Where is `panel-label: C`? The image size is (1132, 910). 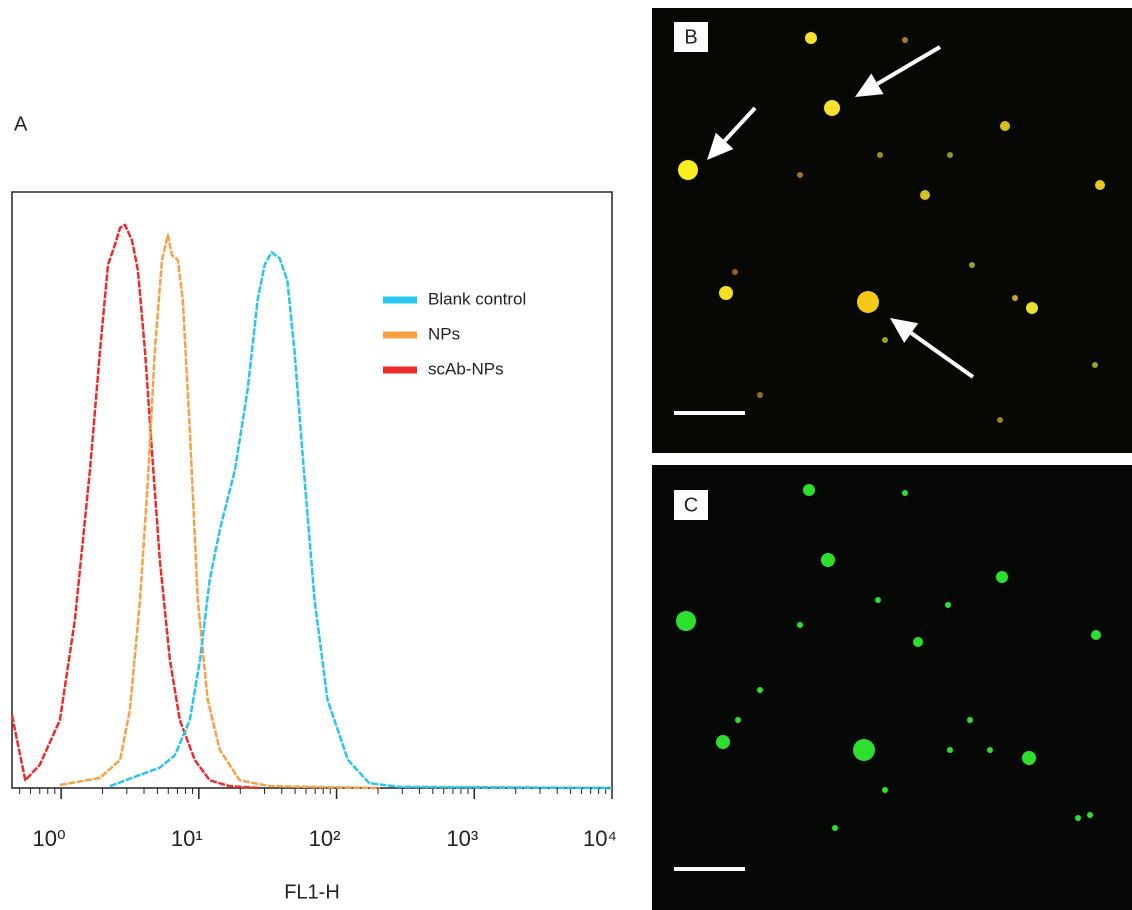 panel-label: C is located at coordinates (691, 505).